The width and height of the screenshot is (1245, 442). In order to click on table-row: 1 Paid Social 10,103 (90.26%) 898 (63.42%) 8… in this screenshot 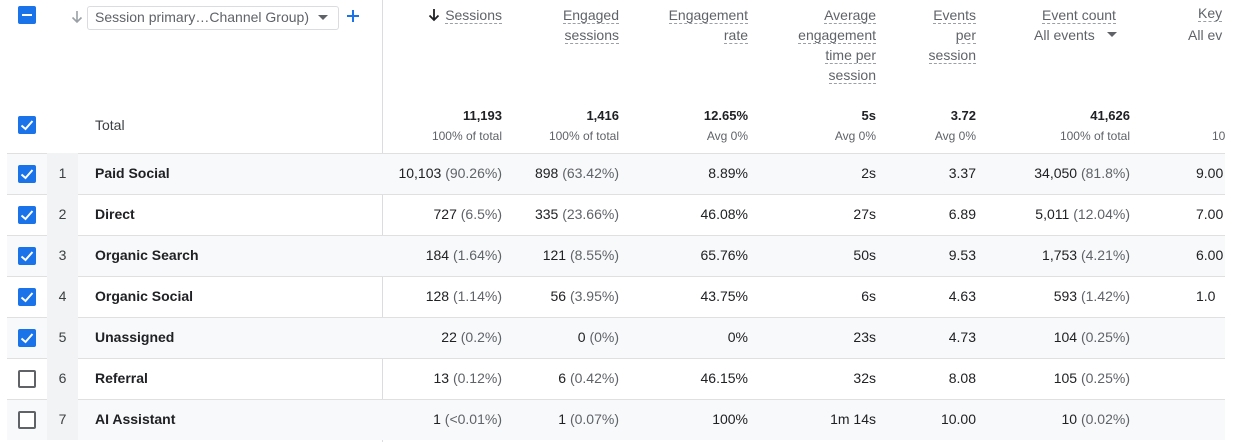, I will do `click(622, 173)`.